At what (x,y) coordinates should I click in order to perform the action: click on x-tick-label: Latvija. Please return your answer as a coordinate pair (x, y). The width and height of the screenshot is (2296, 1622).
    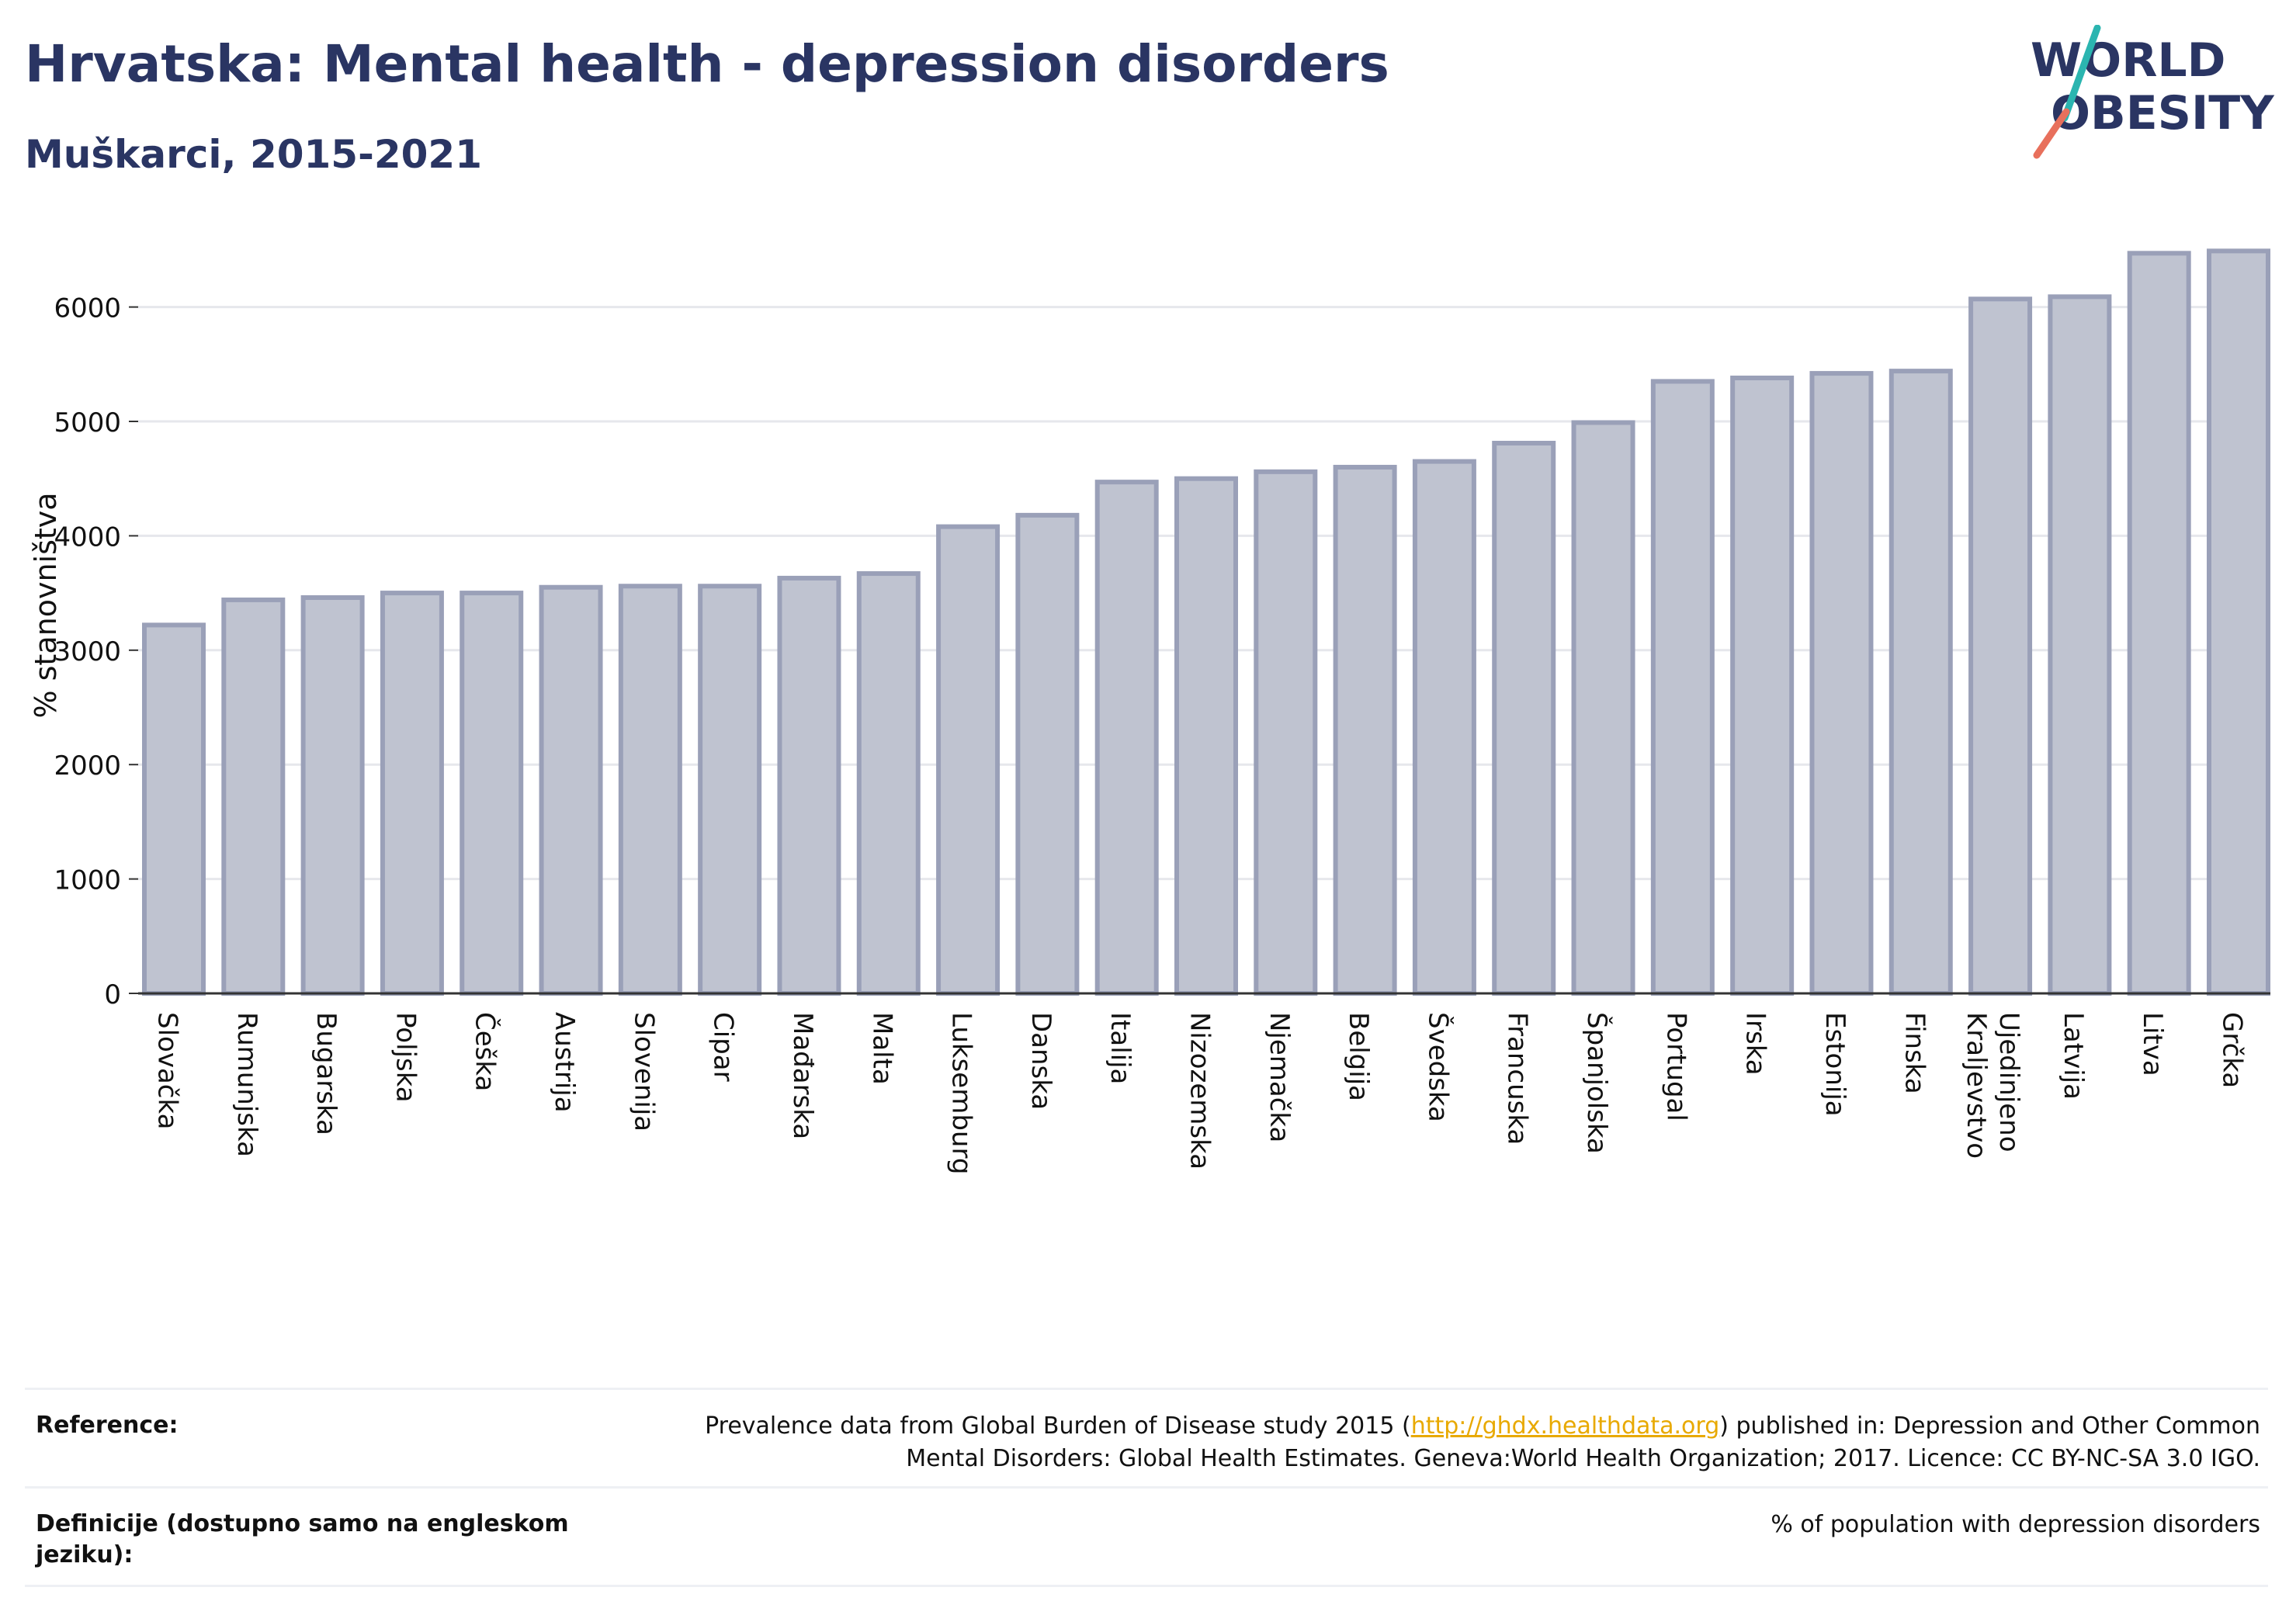
    Looking at the image, I should click on (2073, 1056).